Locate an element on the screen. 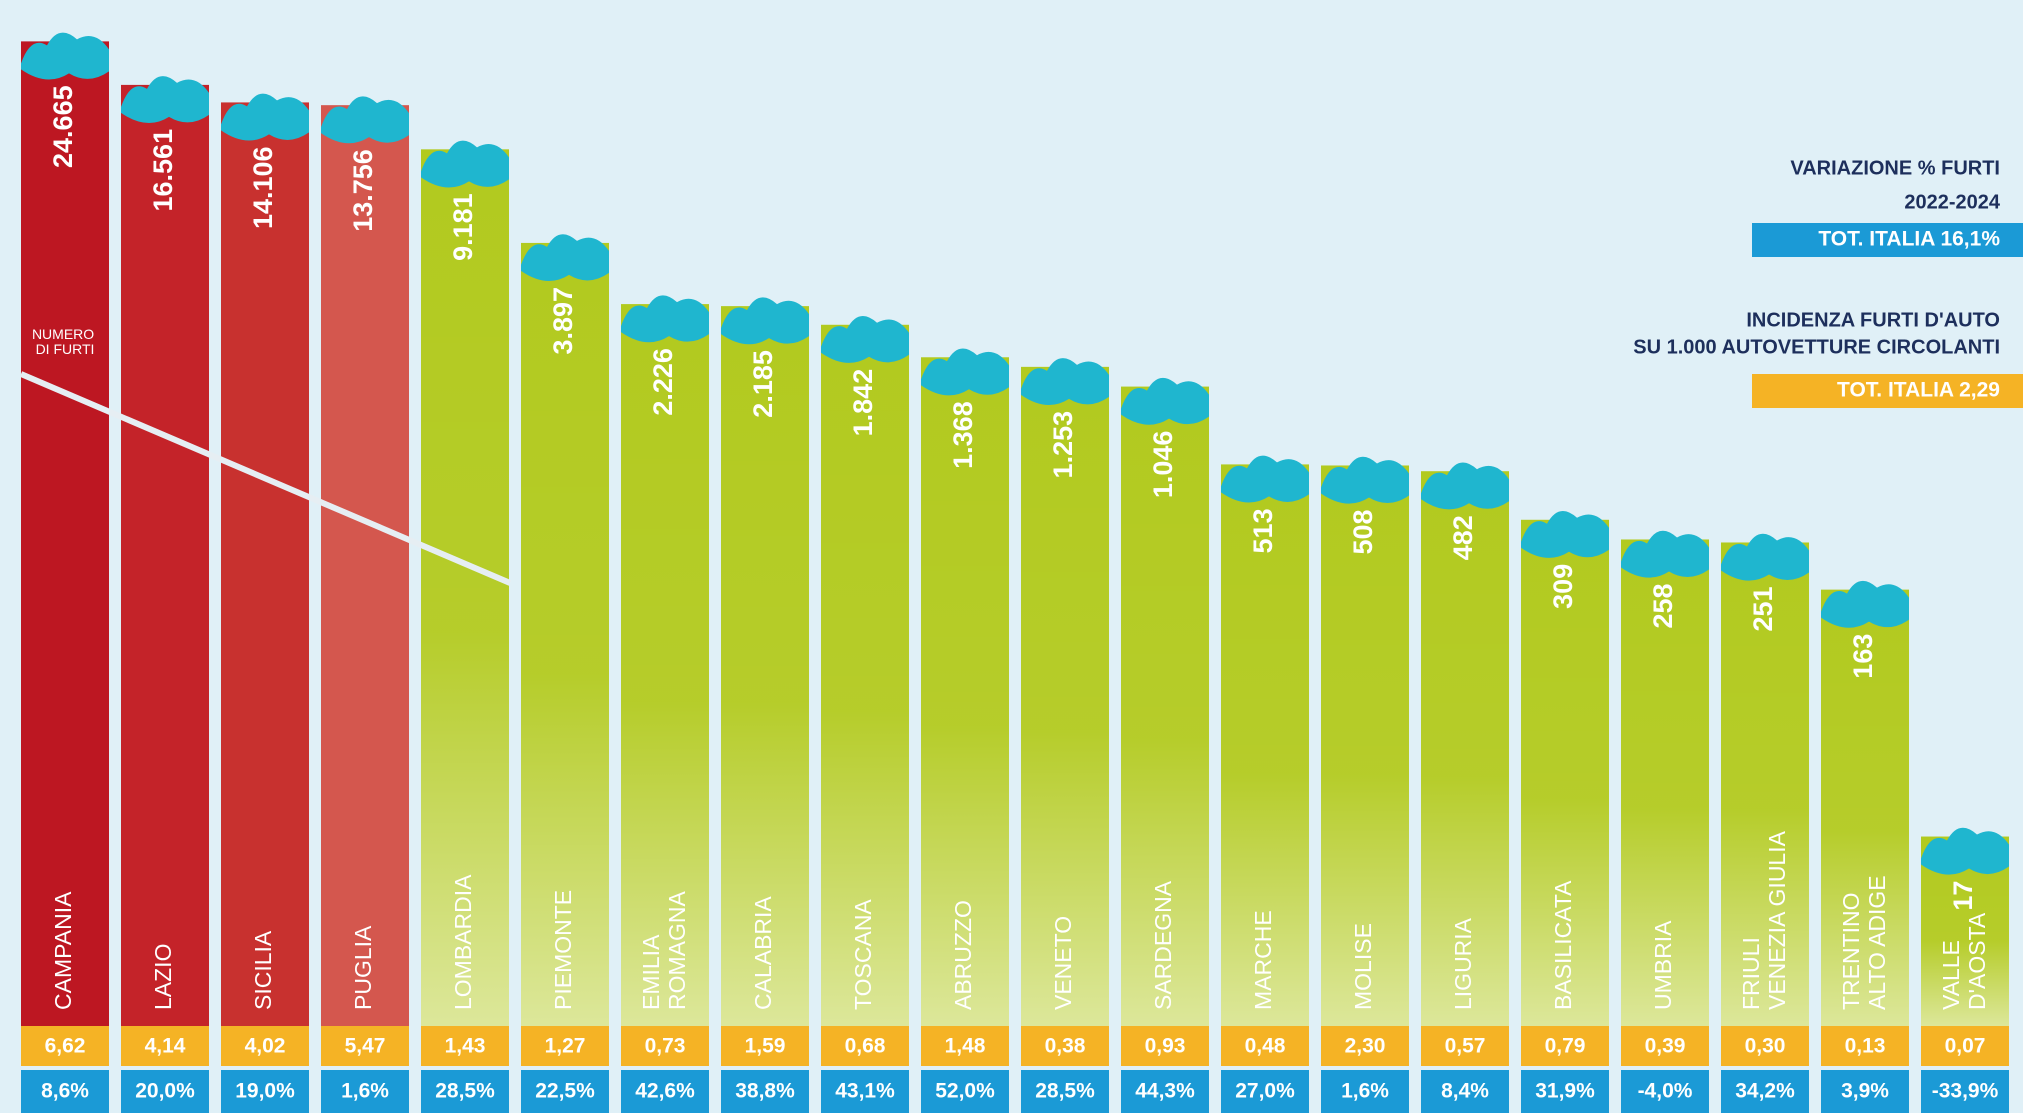 This screenshot has height=1113, width=2023. variation-value: 22,5% is located at coordinates (565, 1091).